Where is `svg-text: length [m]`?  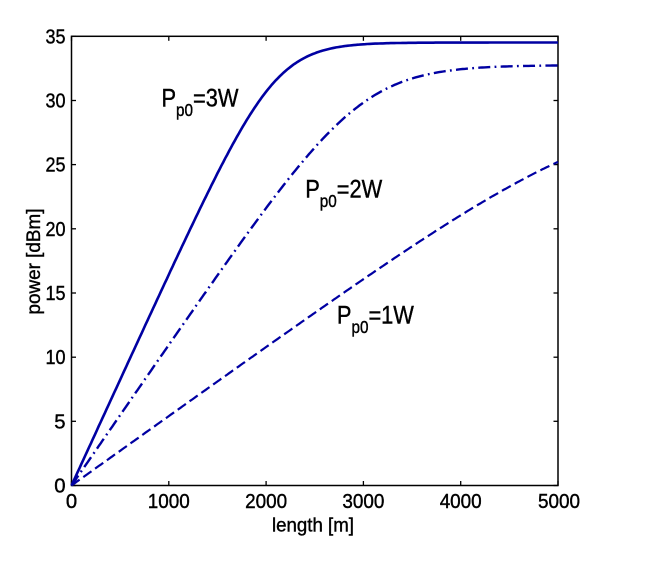 svg-text: length [m] is located at coordinates (313, 526).